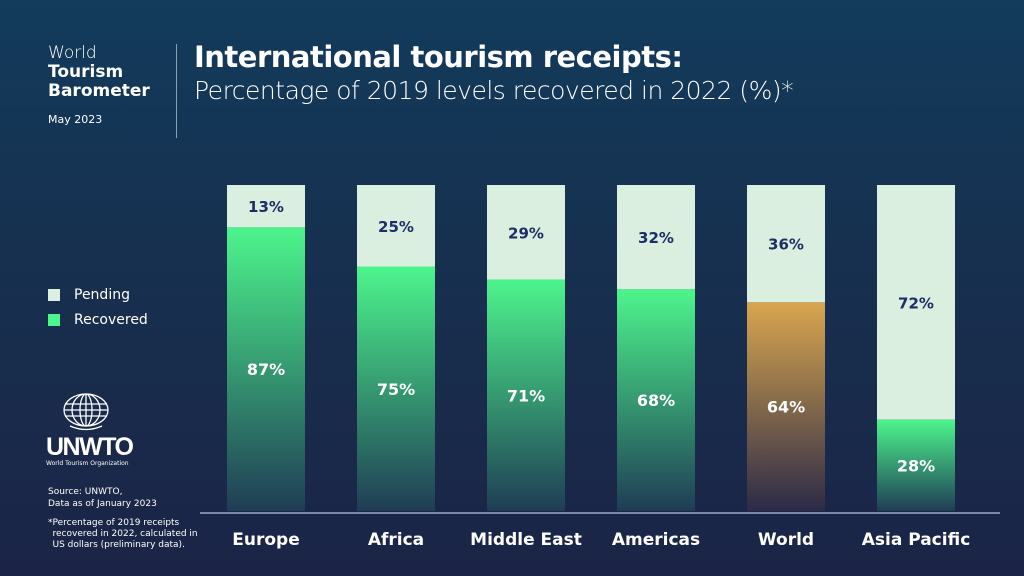  Describe the element at coordinates (102, 504) in the screenshot. I see `source-line2: Data as of January 2023` at that location.